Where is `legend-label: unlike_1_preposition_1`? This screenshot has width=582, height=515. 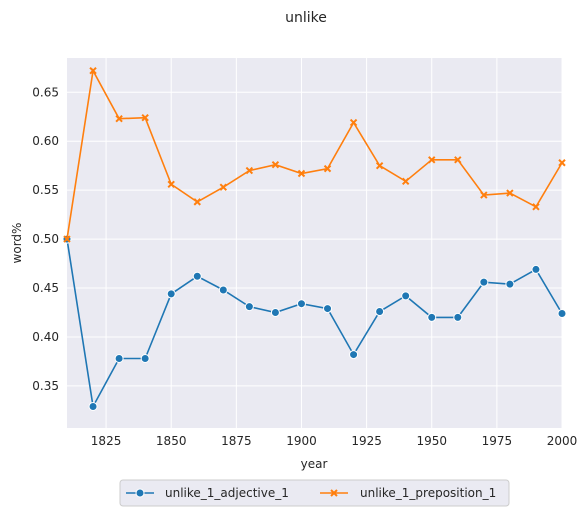 legend-label: unlike_1_preposition_1 is located at coordinates (428, 493).